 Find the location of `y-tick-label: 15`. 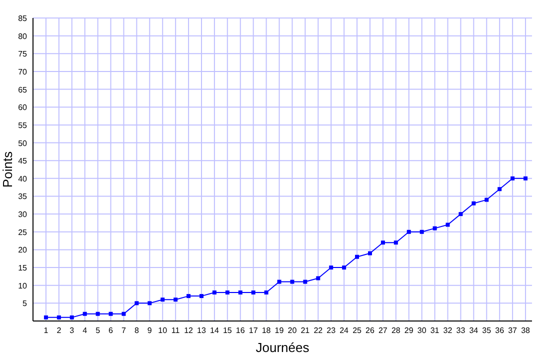

y-tick-label: 15 is located at coordinates (23, 268).